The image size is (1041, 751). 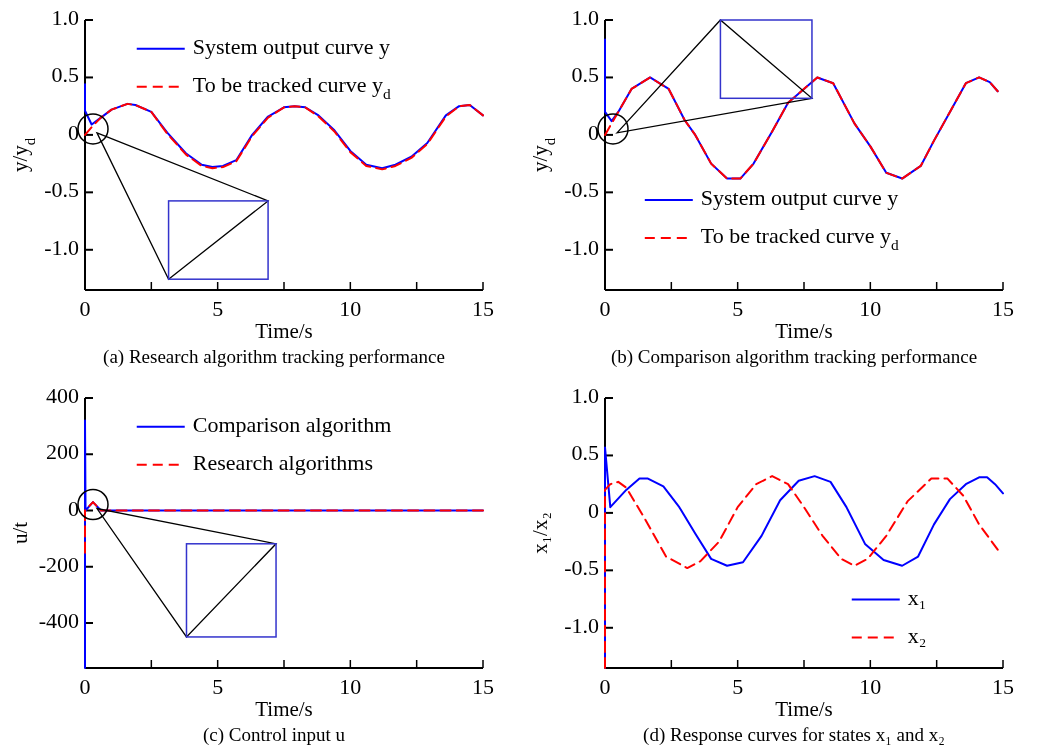 What do you see at coordinates (274, 735) in the screenshot?
I see `text: (c) Control input u` at bounding box center [274, 735].